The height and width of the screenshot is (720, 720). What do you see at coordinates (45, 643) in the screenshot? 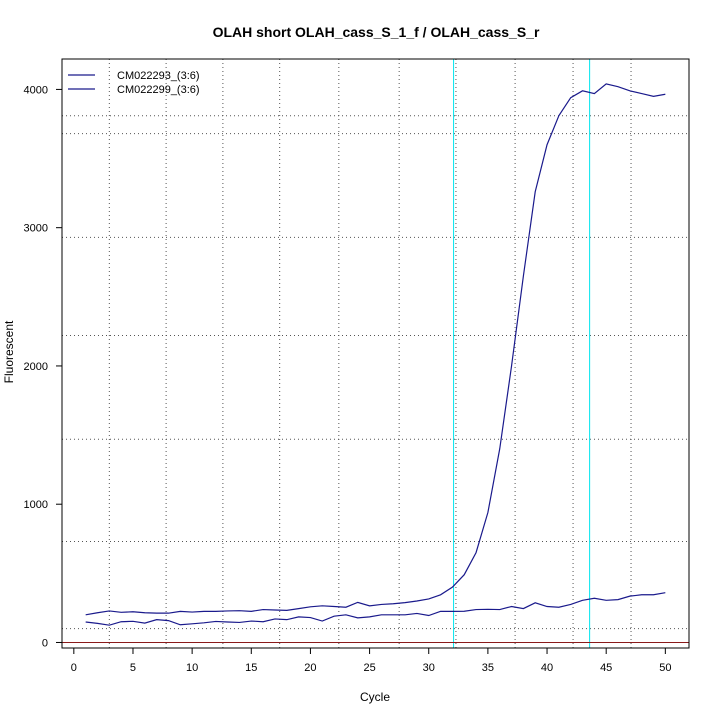
I see `y-tick-label-0: 0` at bounding box center [45, 643].